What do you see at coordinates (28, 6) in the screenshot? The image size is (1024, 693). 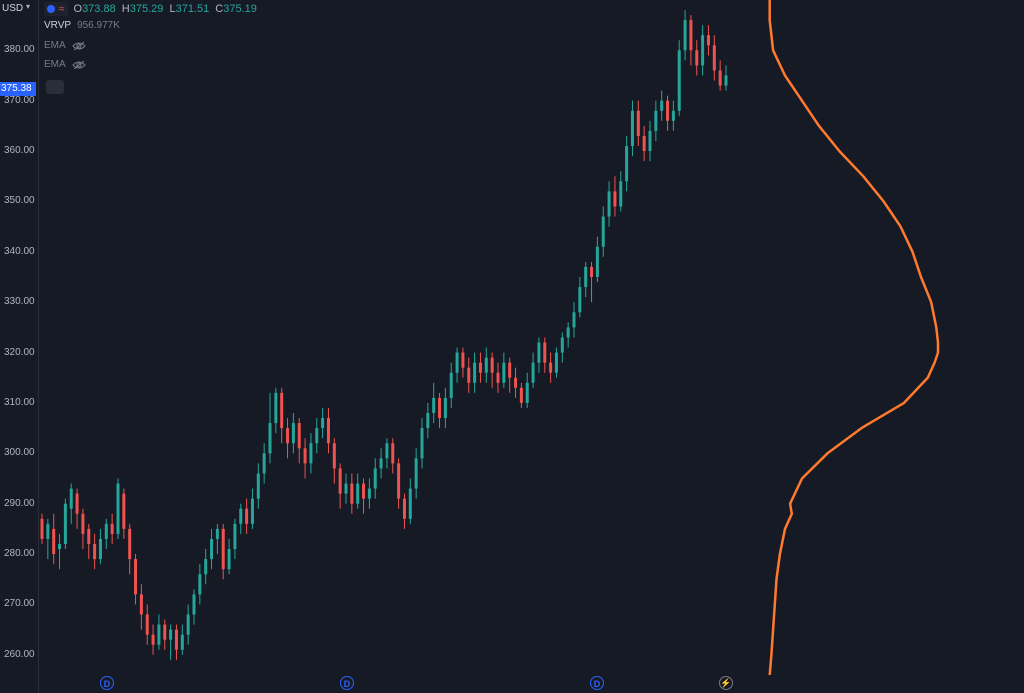 I see `chevron-down-icon: ▾` at bounding box center [28, 6].